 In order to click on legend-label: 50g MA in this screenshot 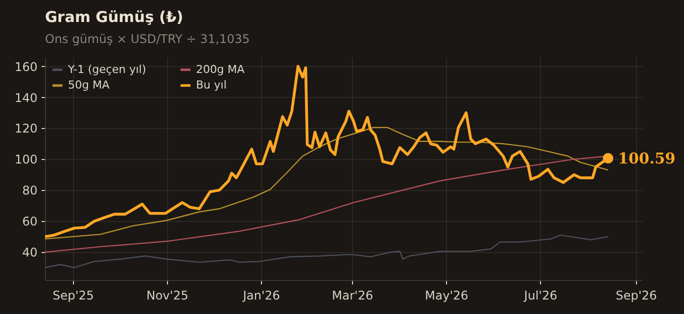, I will do `click(89, 85)`.